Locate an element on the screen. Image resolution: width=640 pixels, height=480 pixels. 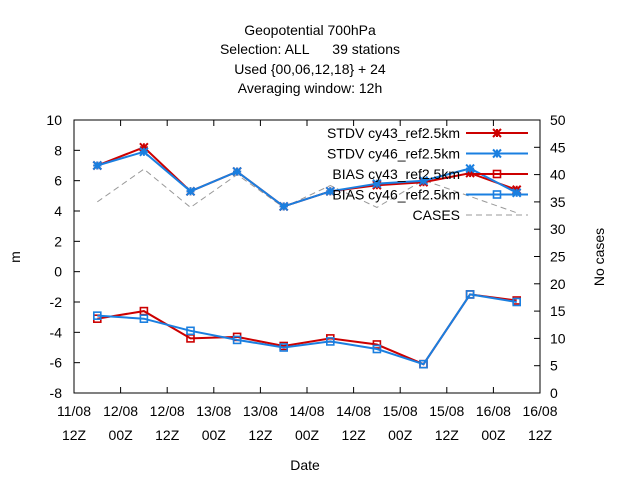
legend-label: BIAS cy46_ref2.5km is located at coordinates (396, 195).